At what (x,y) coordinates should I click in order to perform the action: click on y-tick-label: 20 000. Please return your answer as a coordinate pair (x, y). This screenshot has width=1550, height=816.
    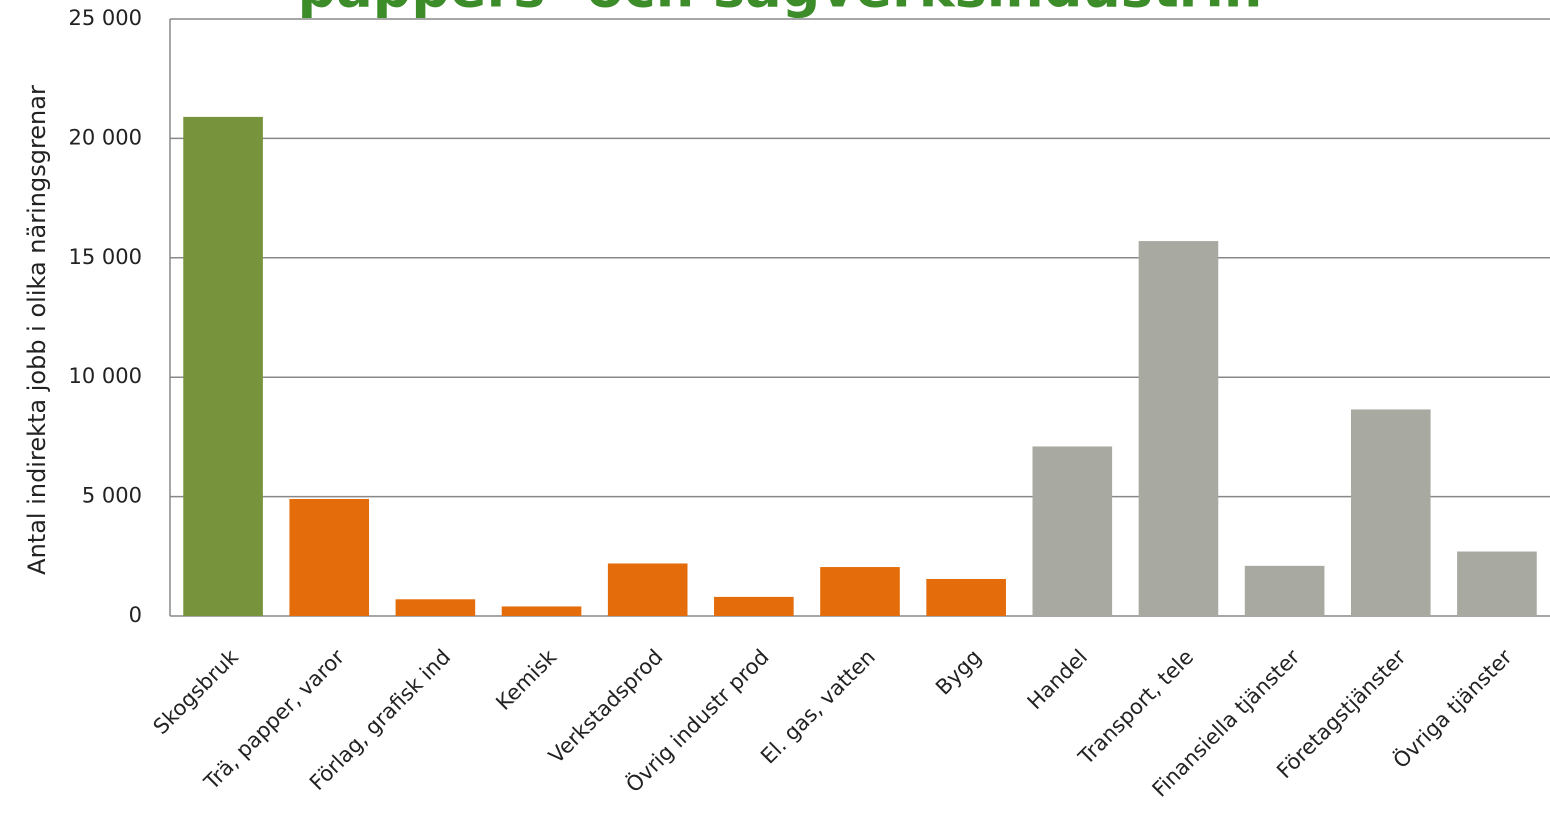
    Looking at the image, I should click on (105, 137).